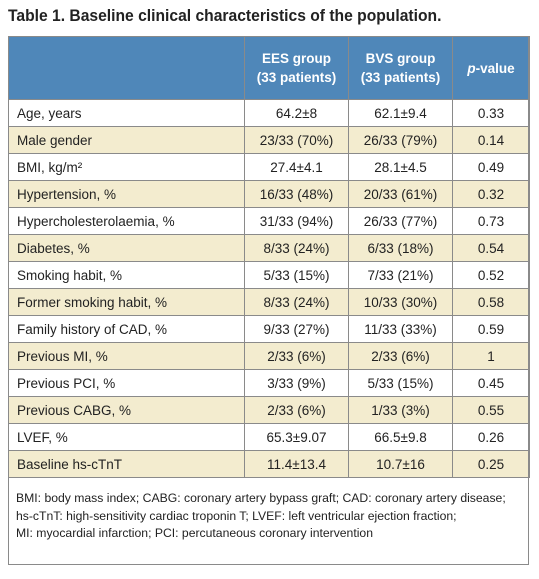 This screenshot has width=539, height=579. I want to click on row-label: Former smoking habit, %, so click(126, 302).